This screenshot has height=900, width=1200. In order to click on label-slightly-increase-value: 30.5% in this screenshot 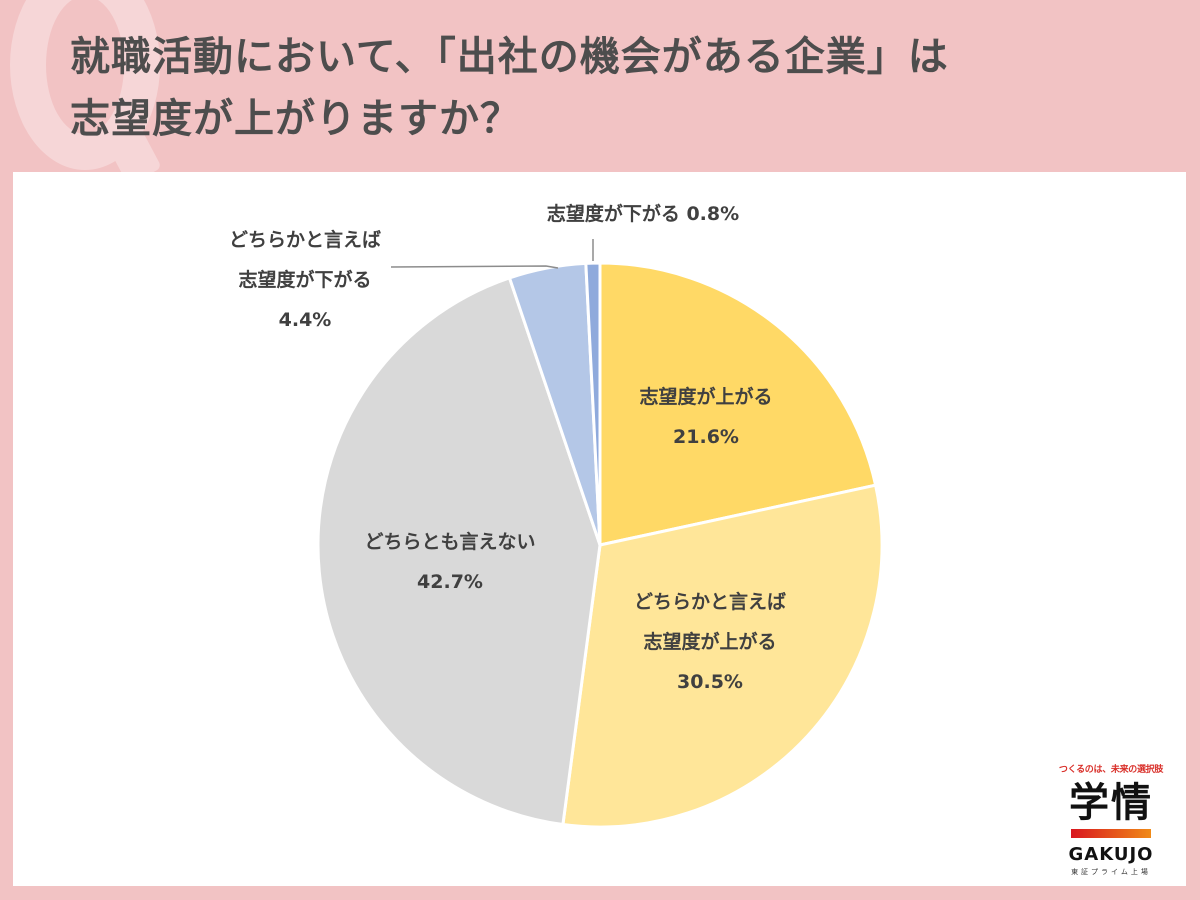, I will do `click(710, 682)`.